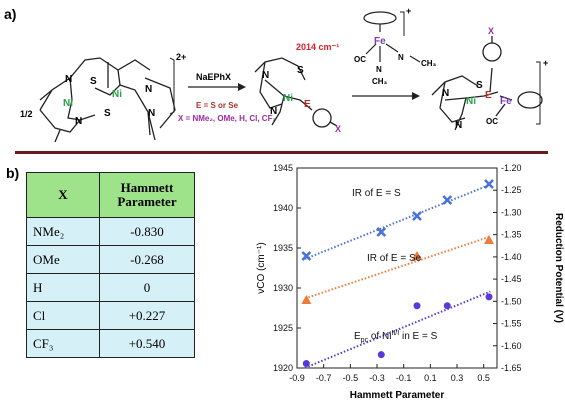  I want to click on charge-2plus: 2+, so click(181, 57).